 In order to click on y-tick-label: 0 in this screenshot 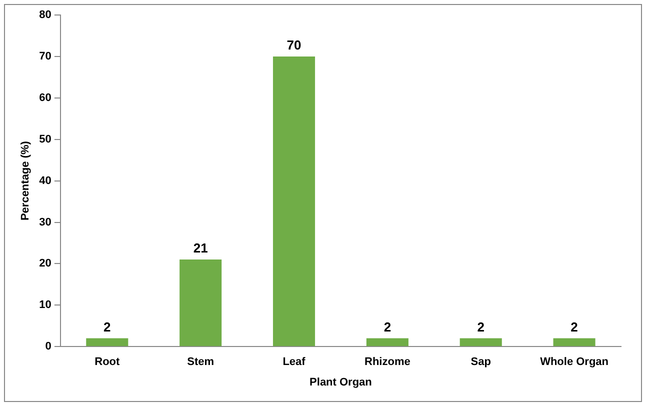, I will do `click(48, 346)`.